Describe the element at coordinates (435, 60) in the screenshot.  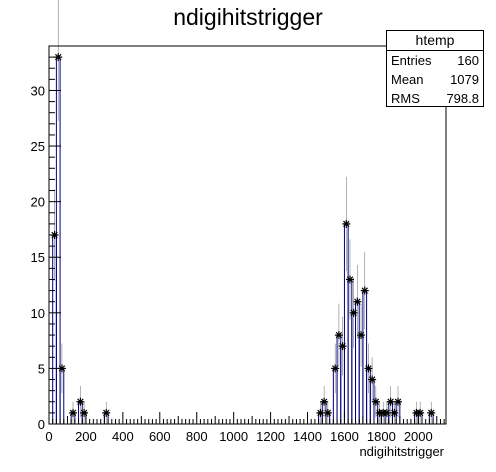
I see `stats-entries-row: Entries 160` at that location.